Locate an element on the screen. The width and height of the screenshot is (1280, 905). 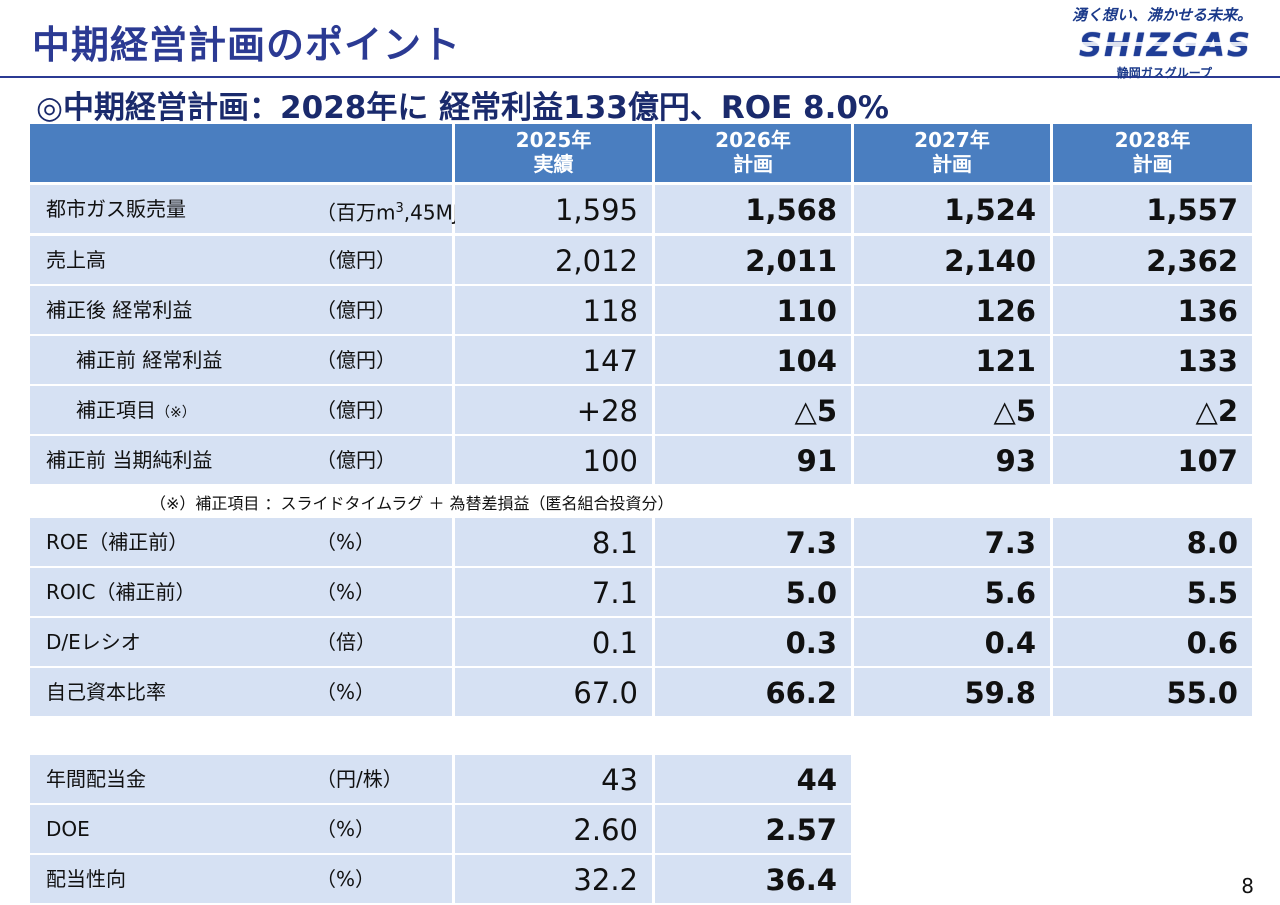
company-logo: 湧く想い、沸かせる未来。 SHIZGAS 静岡ガスグループ is located at coordinates (1152, 42).